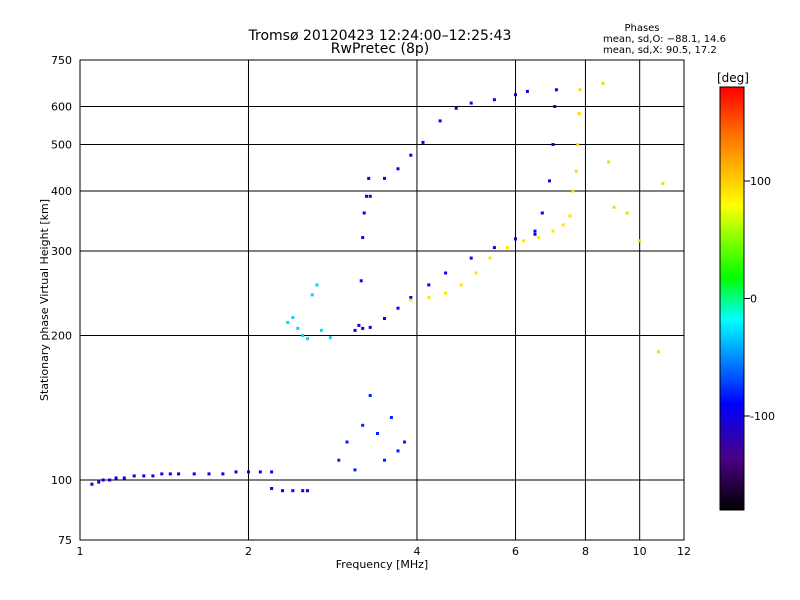 Image resolution: width=800 pixels, height=600 pixels. Describe the element at coordinates (515, 551) in the screenshot. I see `x-tick-label: 6` at that location.